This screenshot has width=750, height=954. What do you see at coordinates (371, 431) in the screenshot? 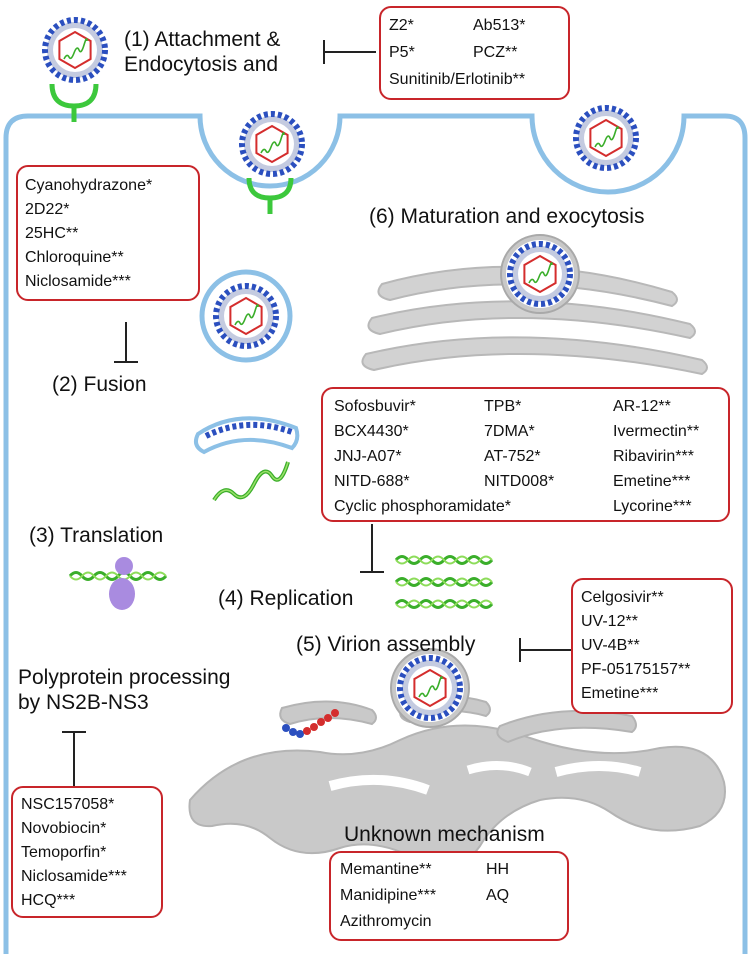
I see `drug-item: BCX4430*` at bounding box center [371, 431].